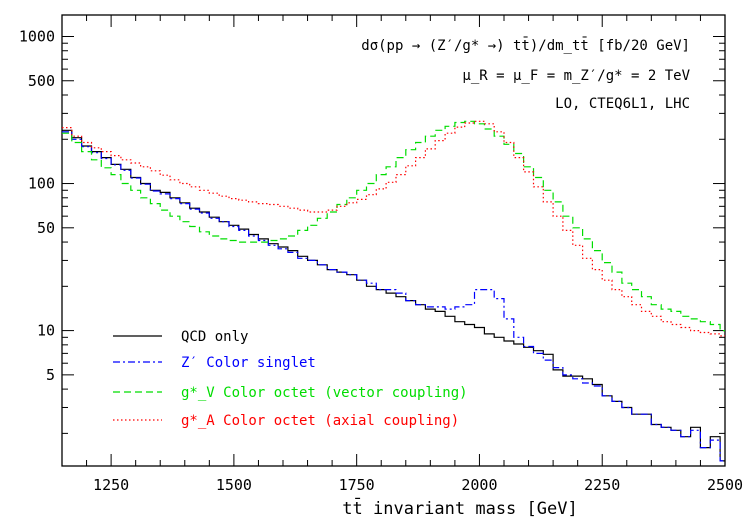 The width and height of the screenshot is (747, 519). I want to click on y-tick-label: 100, so click(41, 184).